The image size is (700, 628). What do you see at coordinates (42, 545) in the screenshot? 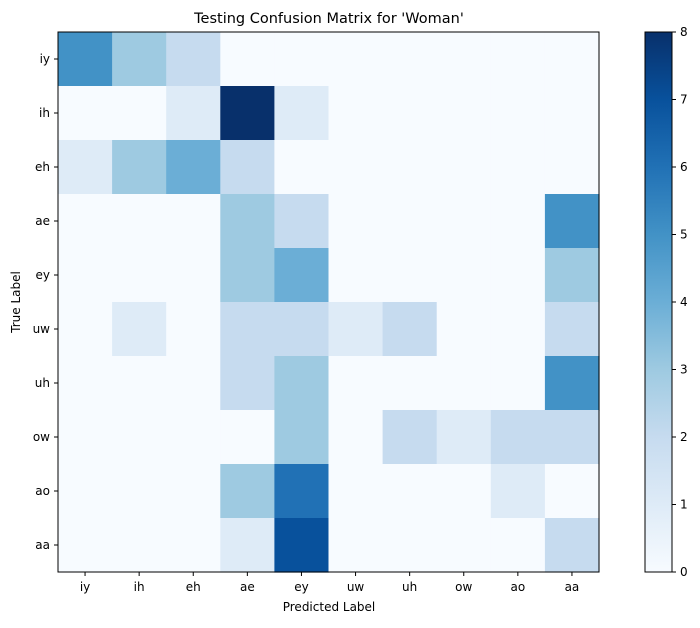
I see `y-tick-label: aa` at bounding box center [42, 545].